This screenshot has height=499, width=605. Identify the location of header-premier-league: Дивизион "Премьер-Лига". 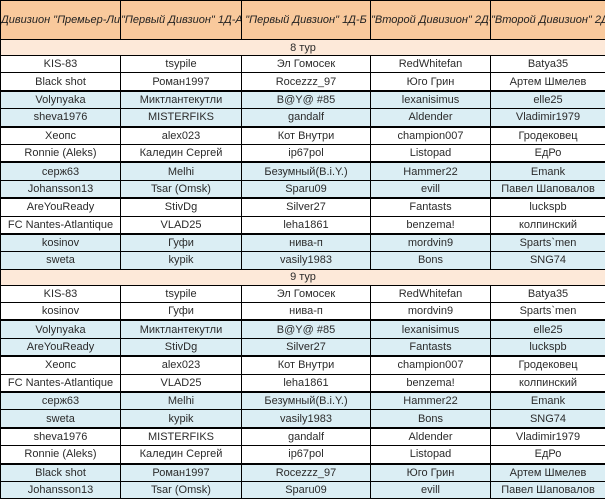
(61, 20).